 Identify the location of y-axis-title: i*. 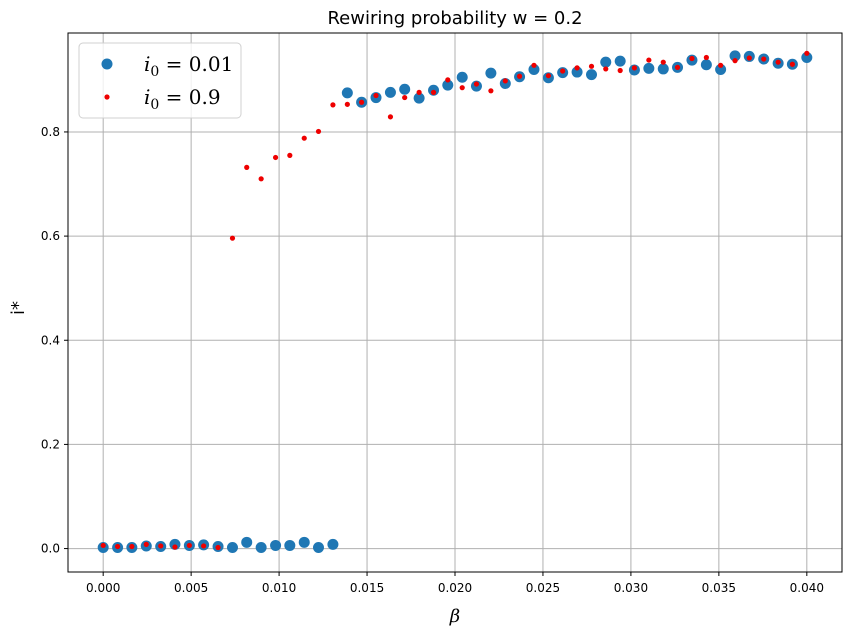
(18, 308).